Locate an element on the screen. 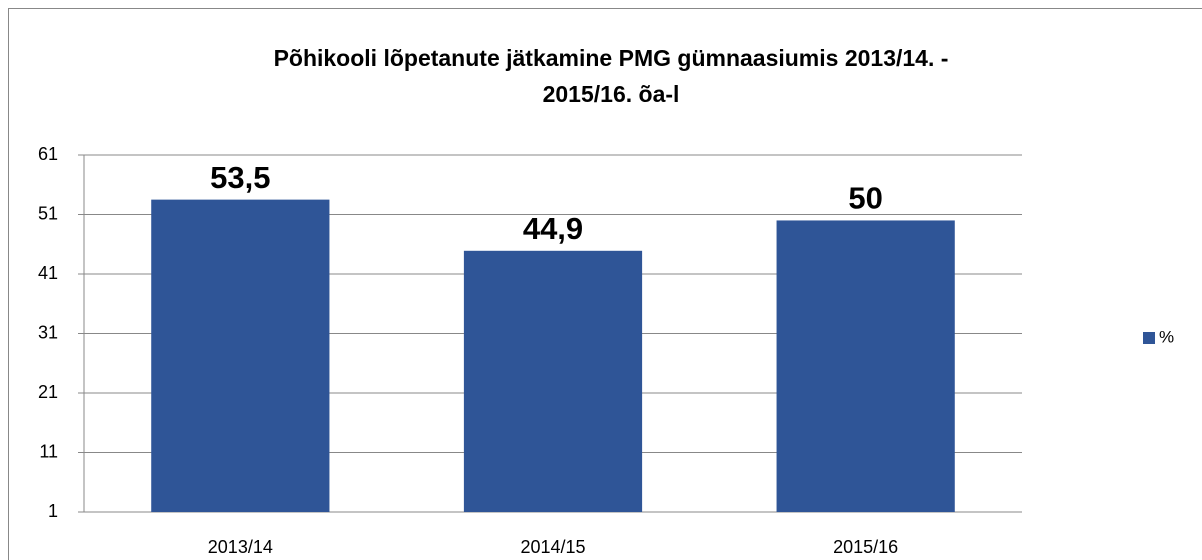 The image size is (1202, 560). x-tick-label: 2015/16 is located at coordinates (865, 547).